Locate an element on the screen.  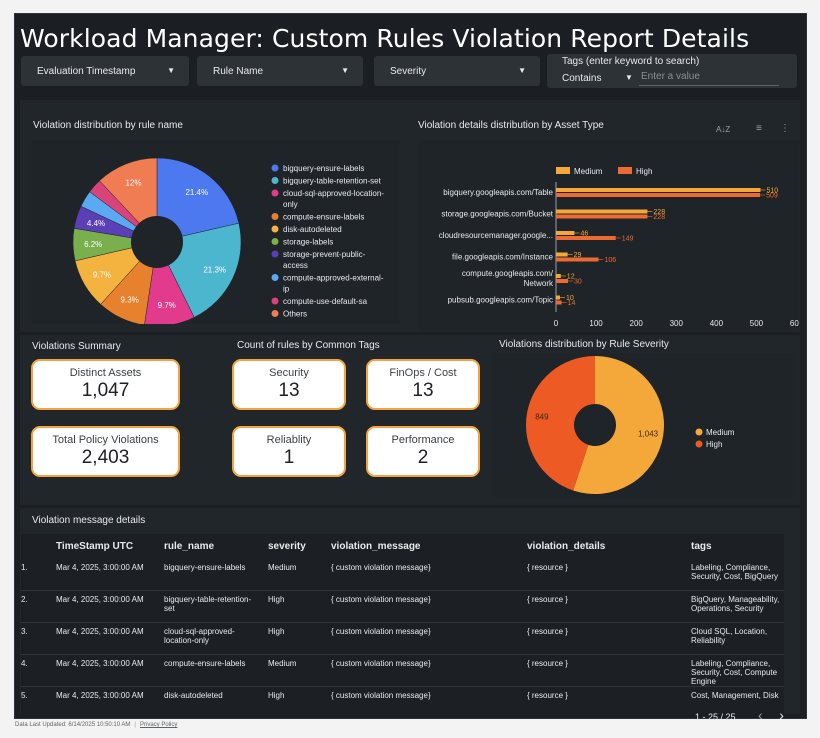
tags-search-input is located at coordinates (709, 77).